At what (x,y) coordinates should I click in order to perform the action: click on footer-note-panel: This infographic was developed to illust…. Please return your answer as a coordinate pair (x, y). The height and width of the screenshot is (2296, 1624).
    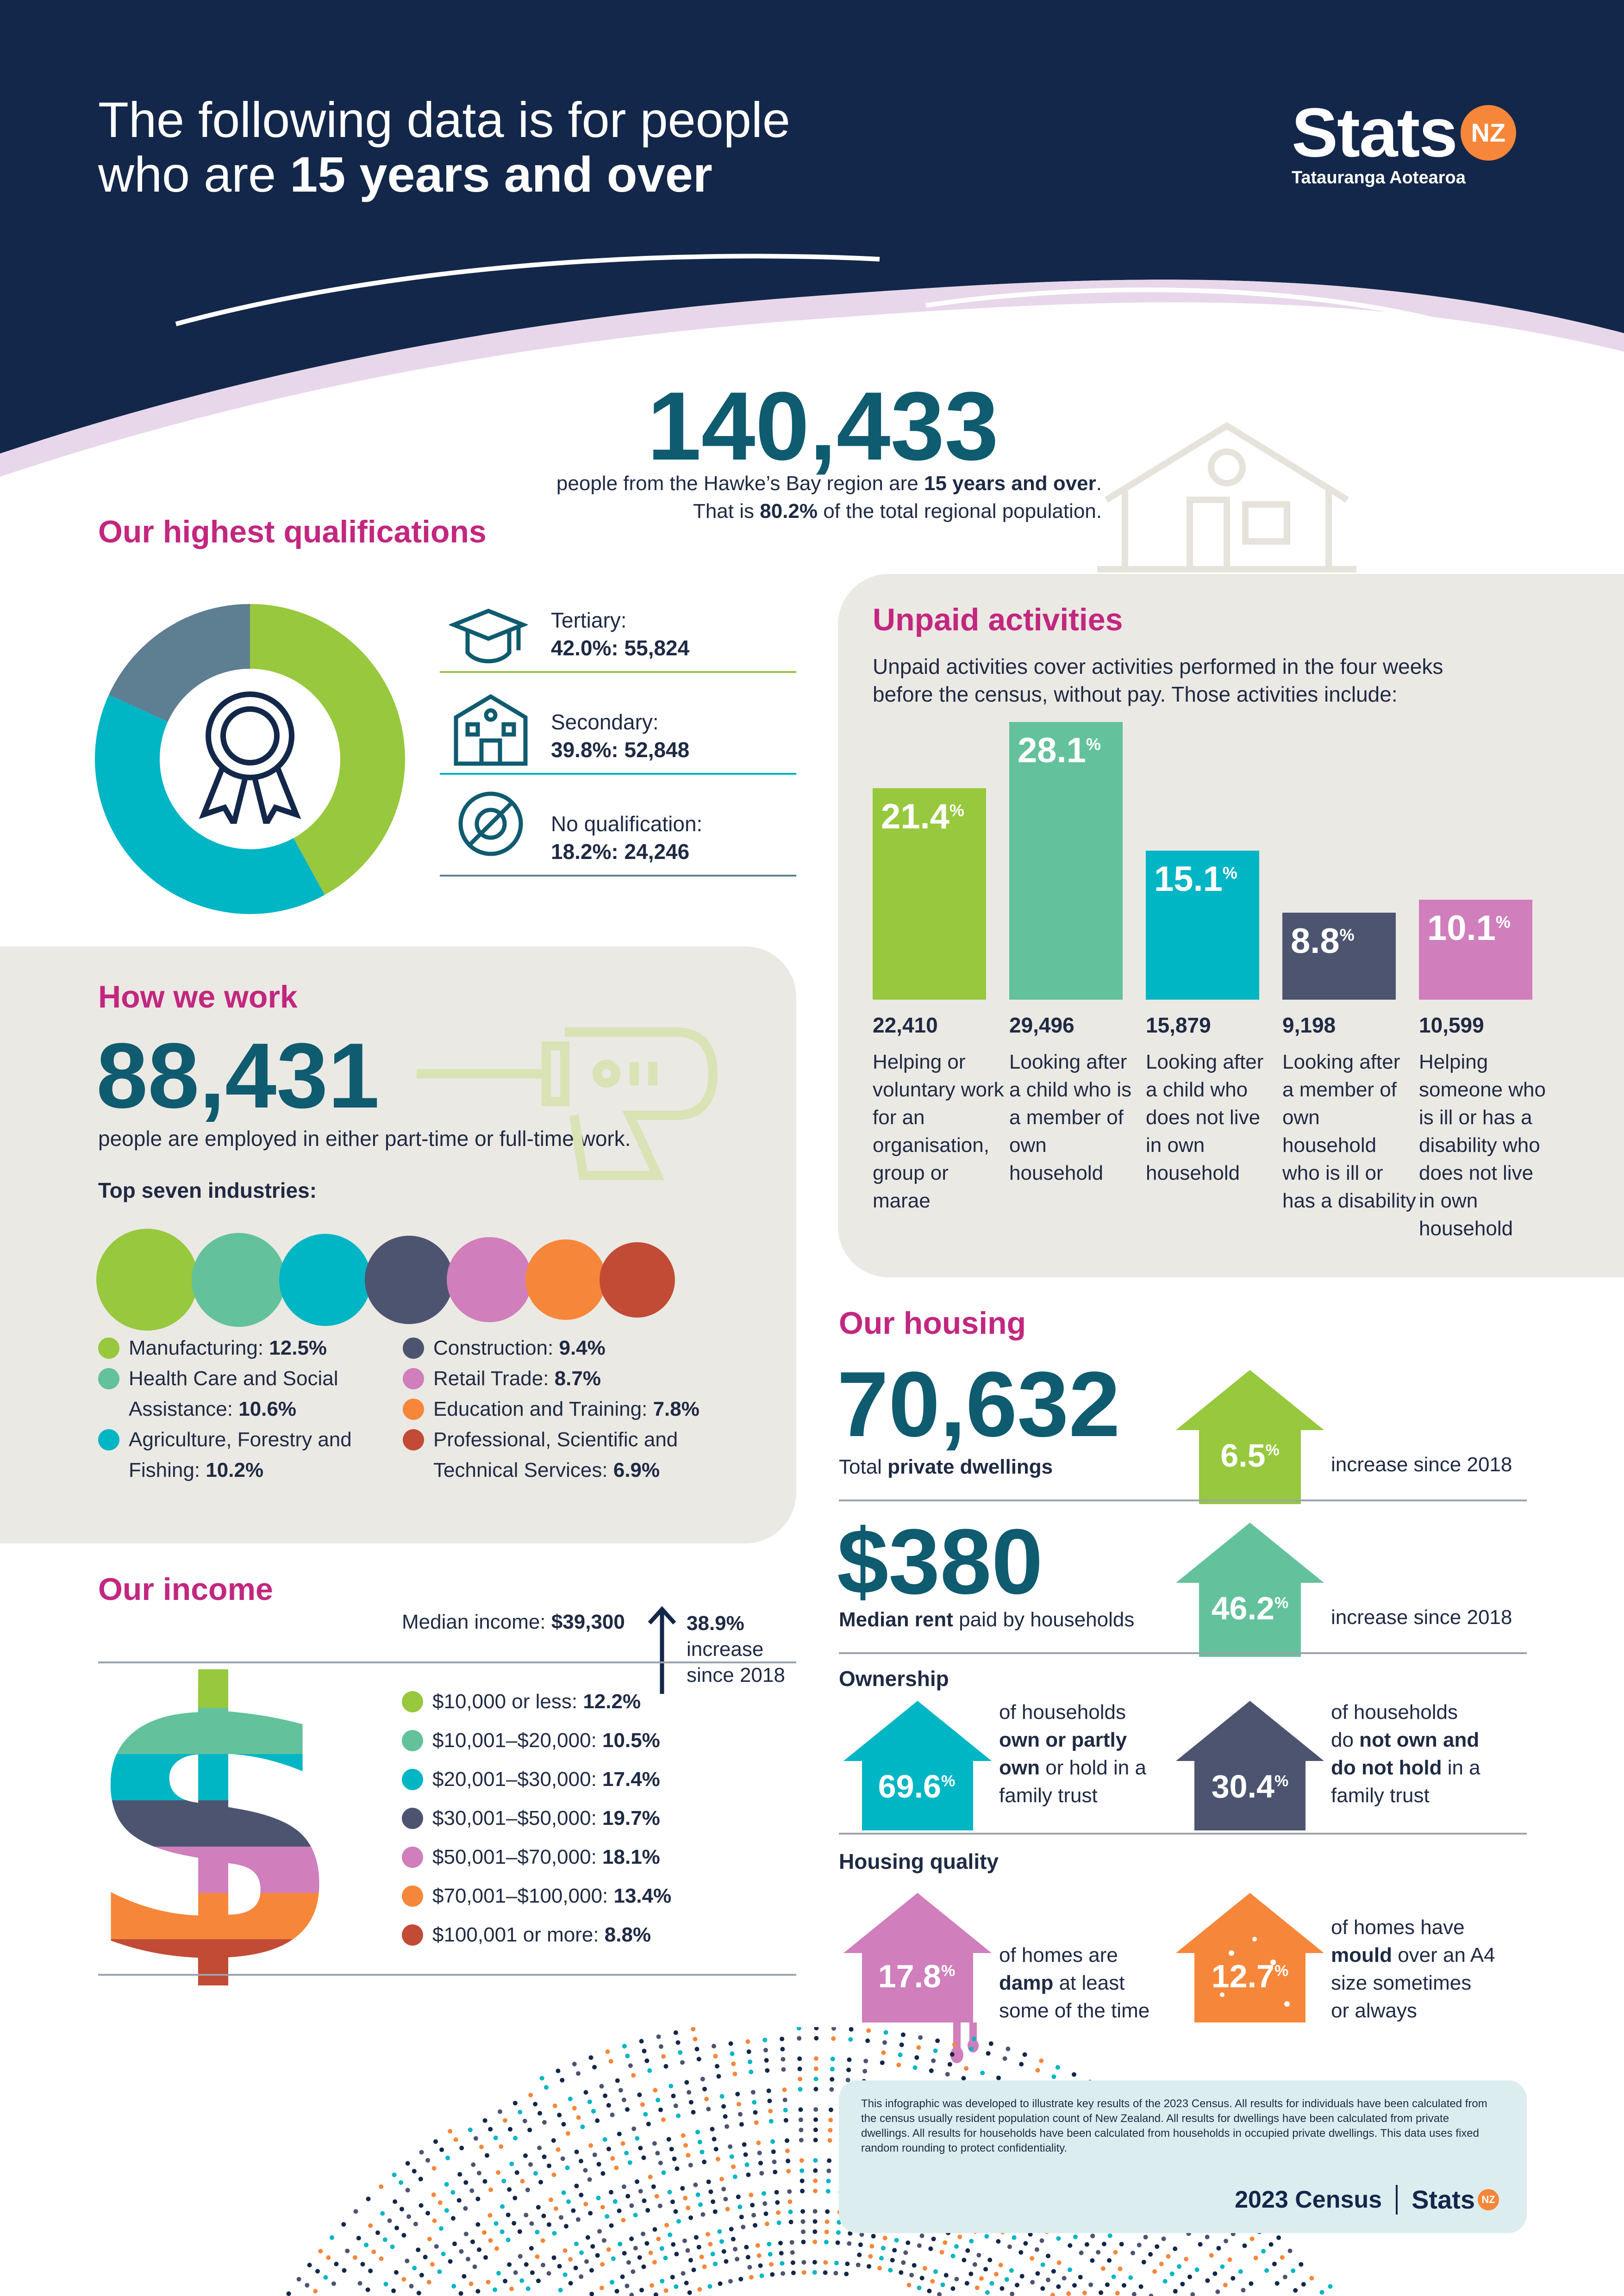
    Looking at the image, I should click on (1183, 2156).